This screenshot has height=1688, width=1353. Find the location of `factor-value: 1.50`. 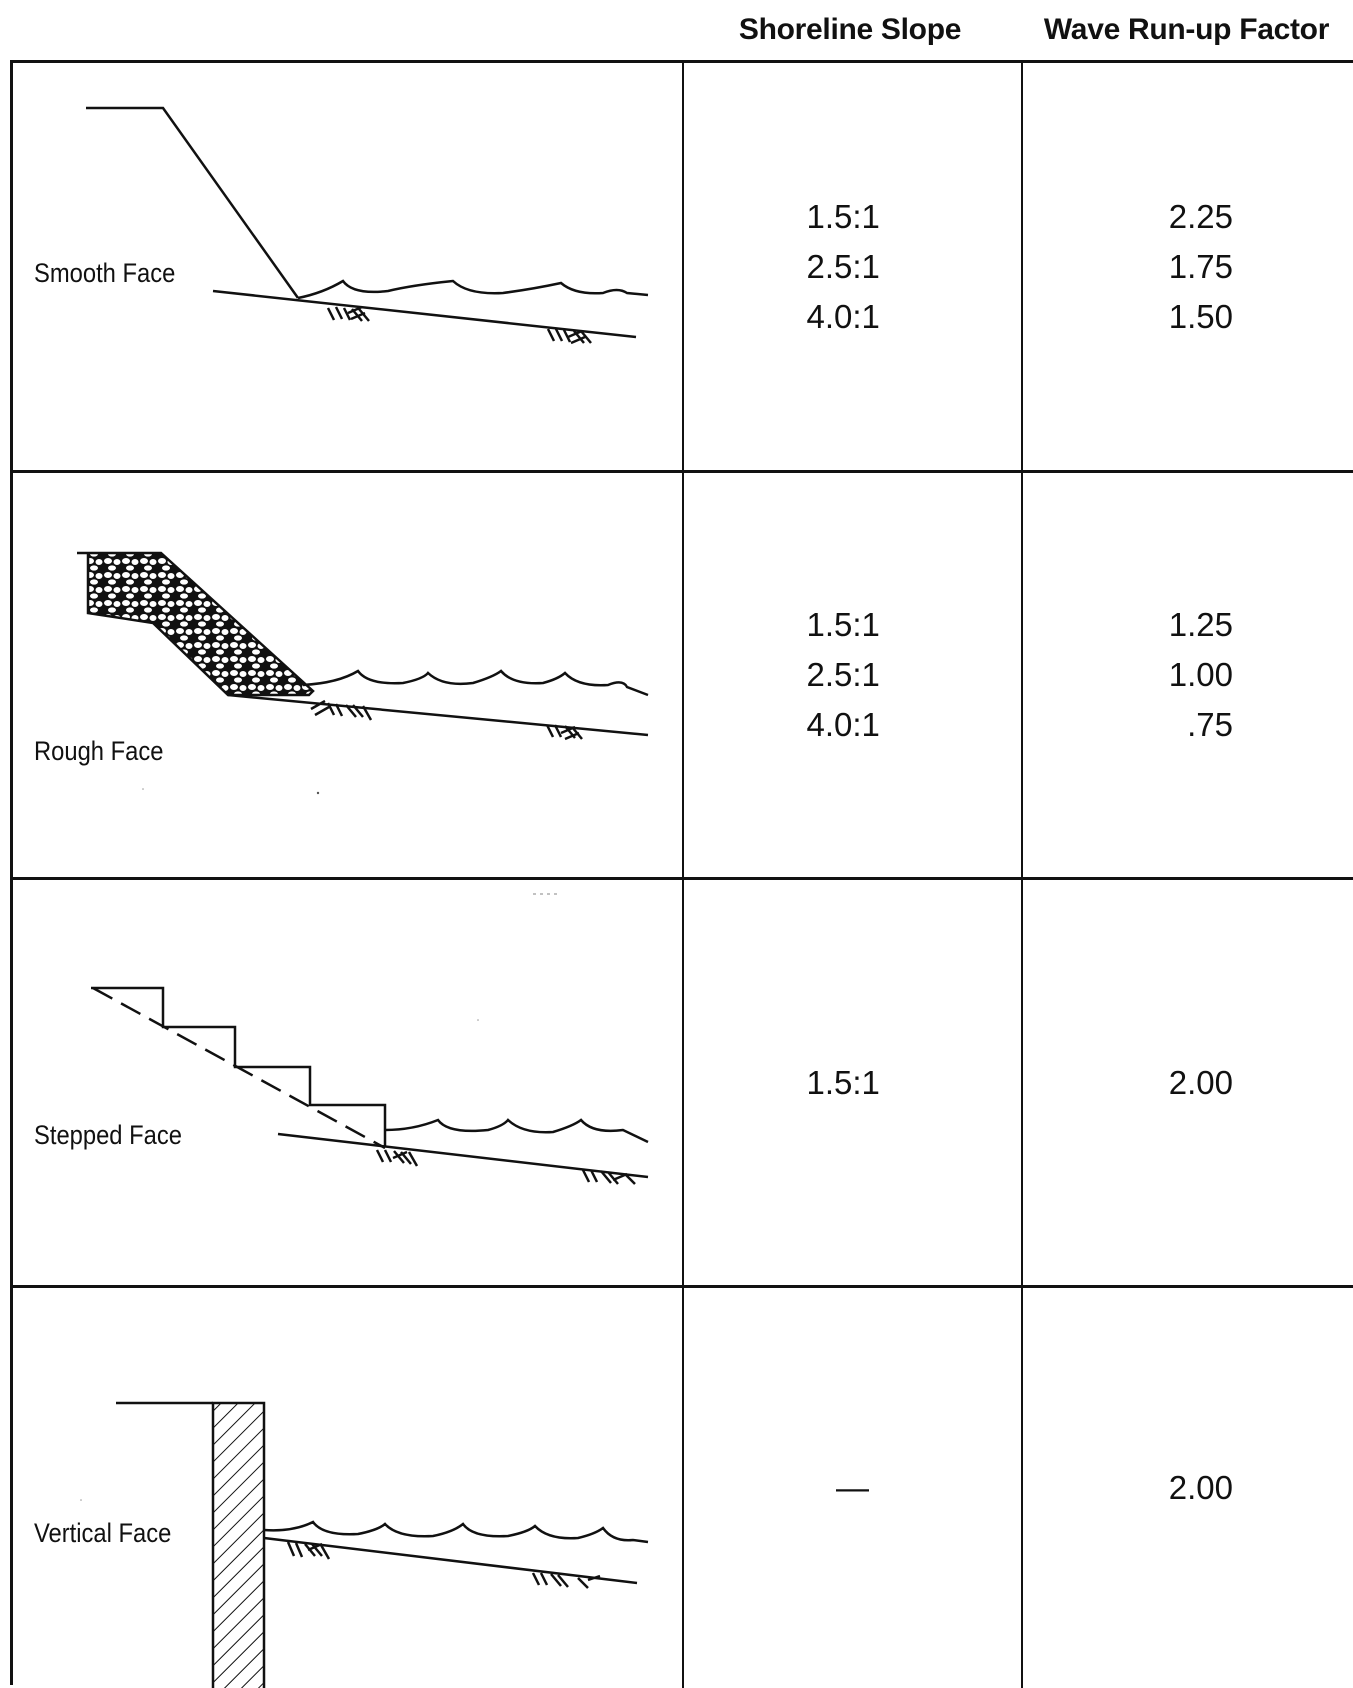

factor-value: 1.50 is located at coordinates (1200, 316).